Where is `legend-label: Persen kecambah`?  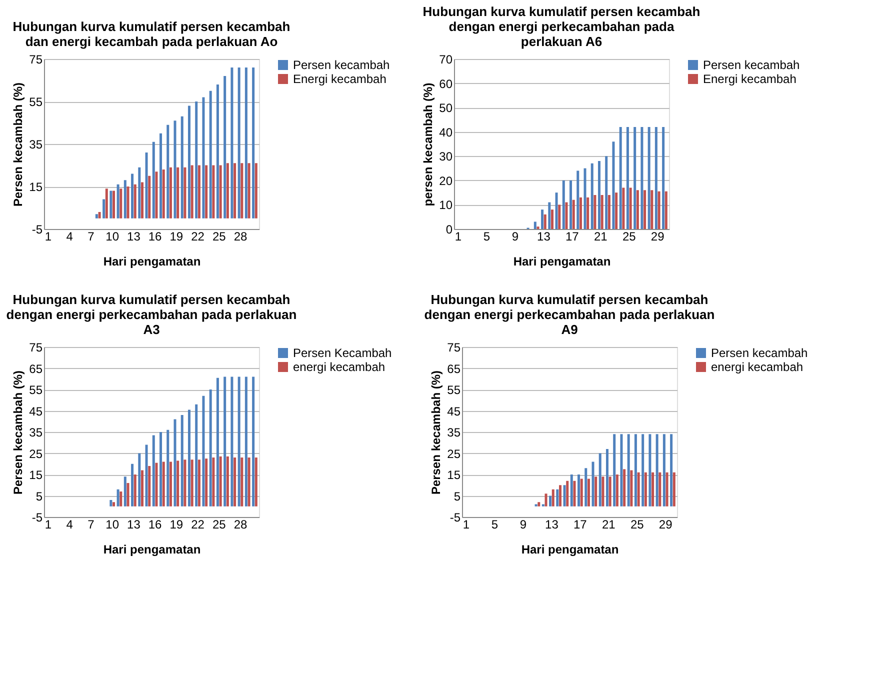
legend-label: Persen kecambah is located at coordinates (341, 65).